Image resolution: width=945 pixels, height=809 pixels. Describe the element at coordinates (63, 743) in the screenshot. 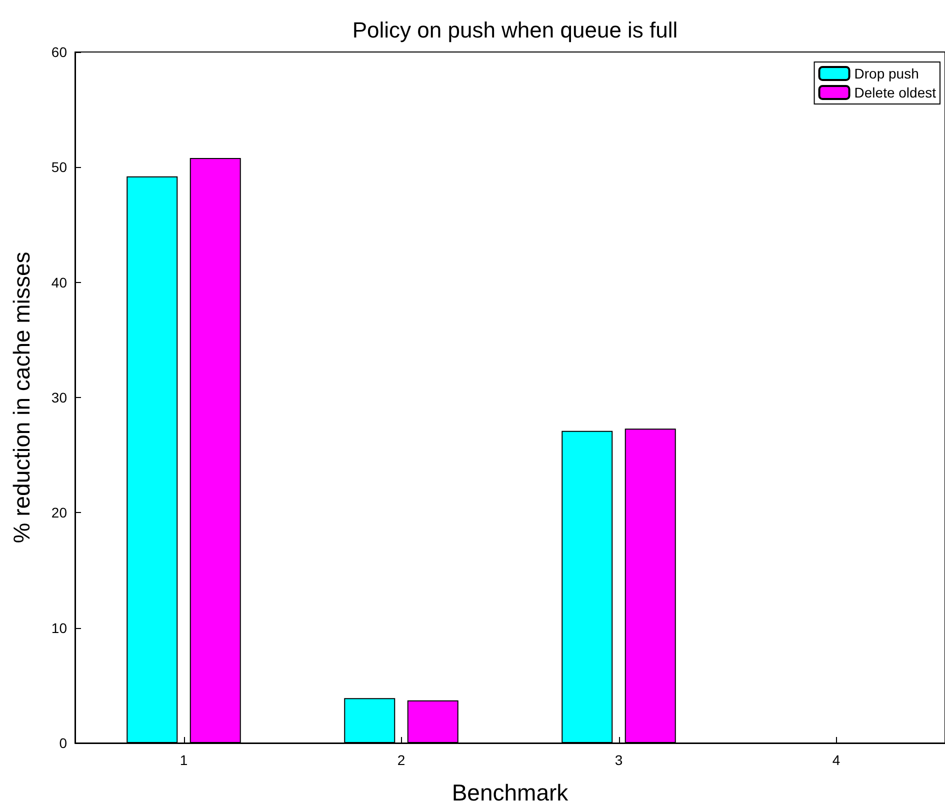

I see `y-tick-label: 0` at that location.